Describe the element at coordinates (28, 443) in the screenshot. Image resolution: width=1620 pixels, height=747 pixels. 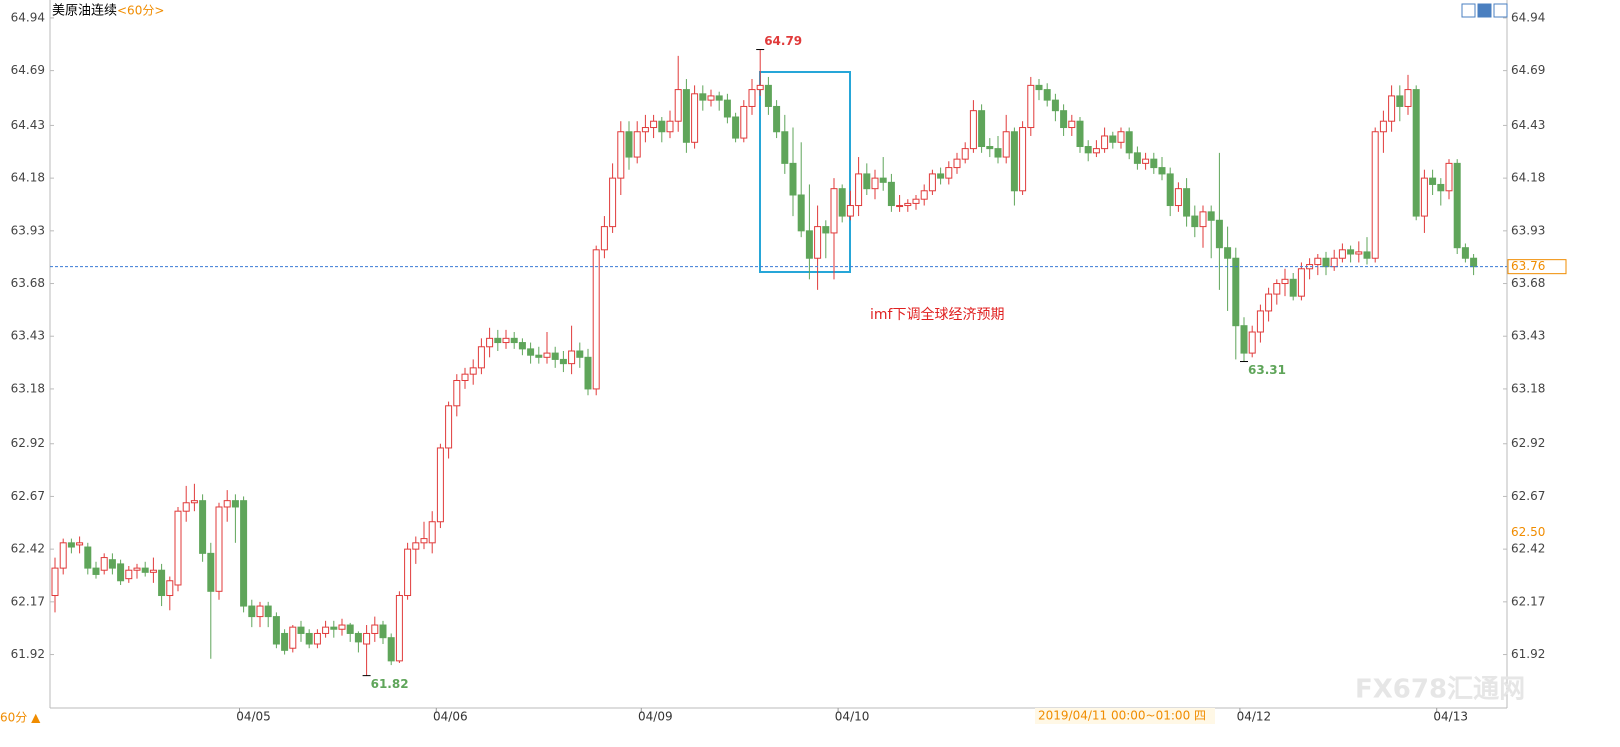
I see `y-tick-label: 62.92` at that location.